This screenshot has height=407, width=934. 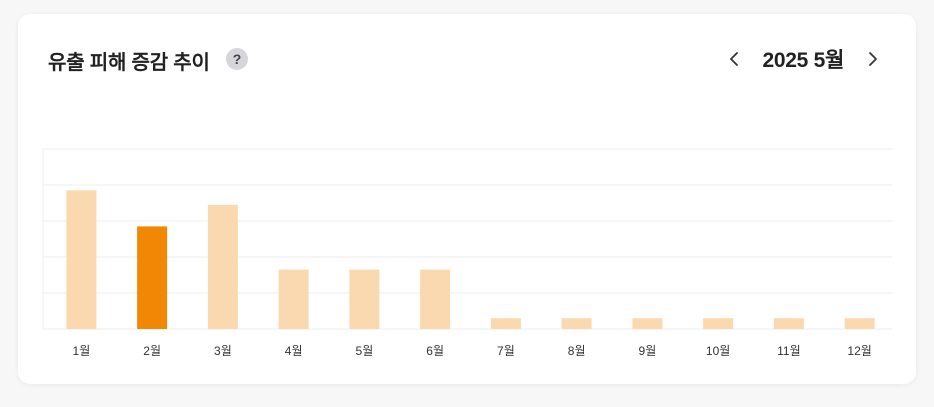 What do you see at coordinates (506, 351) in the screenshot?
I see `x-tick-label: 7월` at bounding box center [506, 351].